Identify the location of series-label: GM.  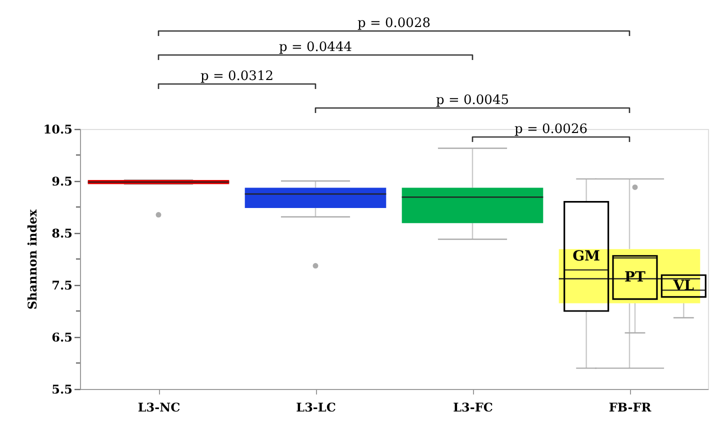
(586, 256).